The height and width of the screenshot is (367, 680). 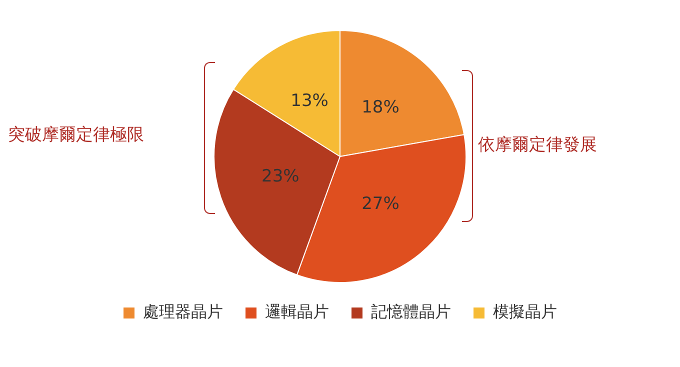 I want to click on legend-label: 記憶體晶片, so click(x=411, y=312).